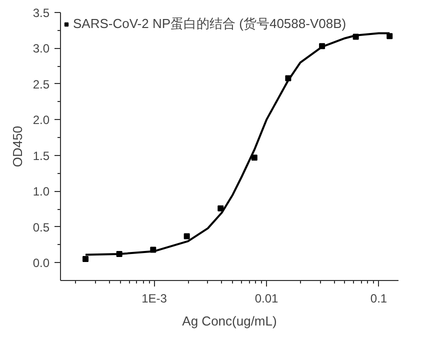 Image resolution: width=425 pixels, height=343 pixels. What do you see at coordinates (379, 299) in the screenshot?
I see `x-tick-label: 0.1` at bounding box center [379, 299].